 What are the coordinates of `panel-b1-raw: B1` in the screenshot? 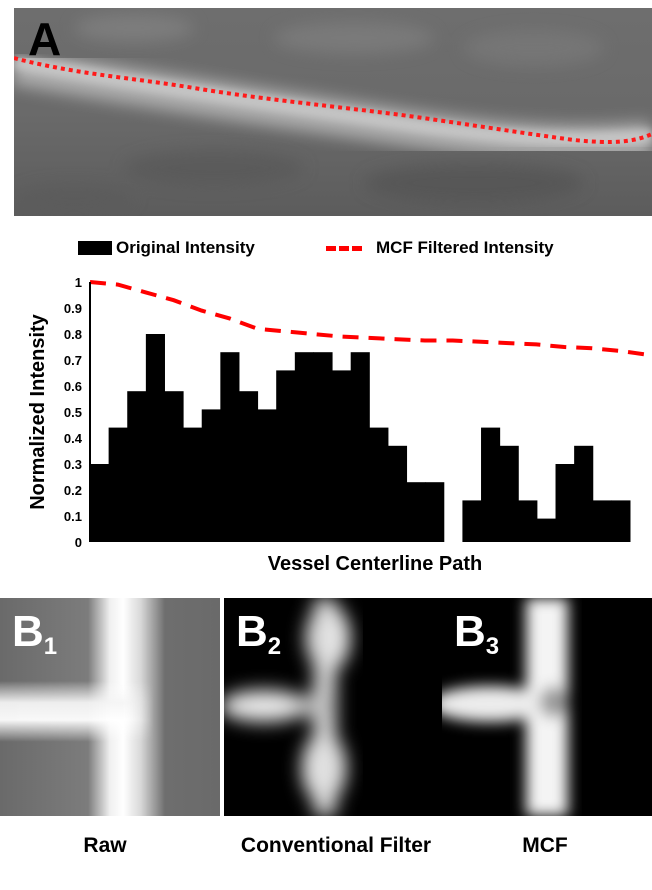 It's located at (110, 707).